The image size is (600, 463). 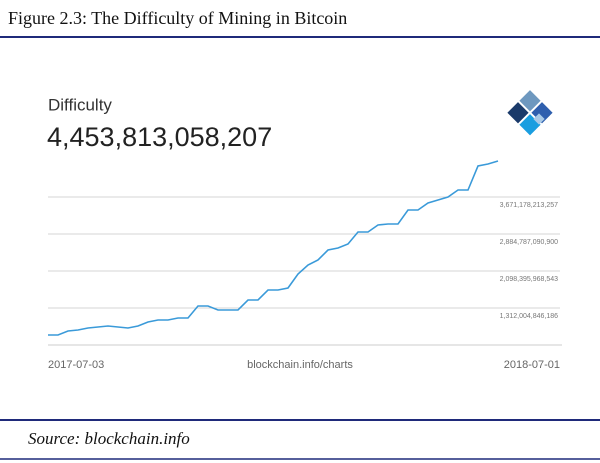 What do you see at coordinates (529, 279) in the screenshot?
I see `y-tick-label: 2,098,395,968,543` at bounding box center [529, 279].